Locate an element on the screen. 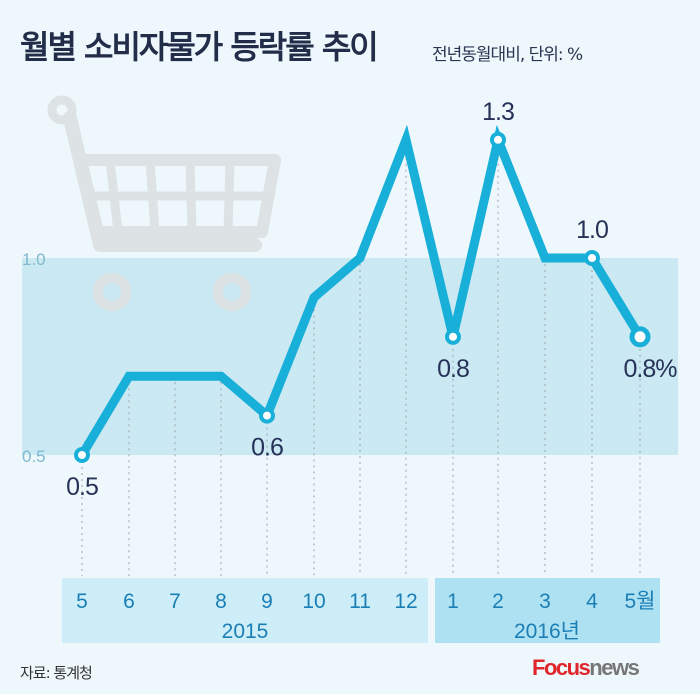  x-tick-label: 12 is located at coordinates (405, 601).